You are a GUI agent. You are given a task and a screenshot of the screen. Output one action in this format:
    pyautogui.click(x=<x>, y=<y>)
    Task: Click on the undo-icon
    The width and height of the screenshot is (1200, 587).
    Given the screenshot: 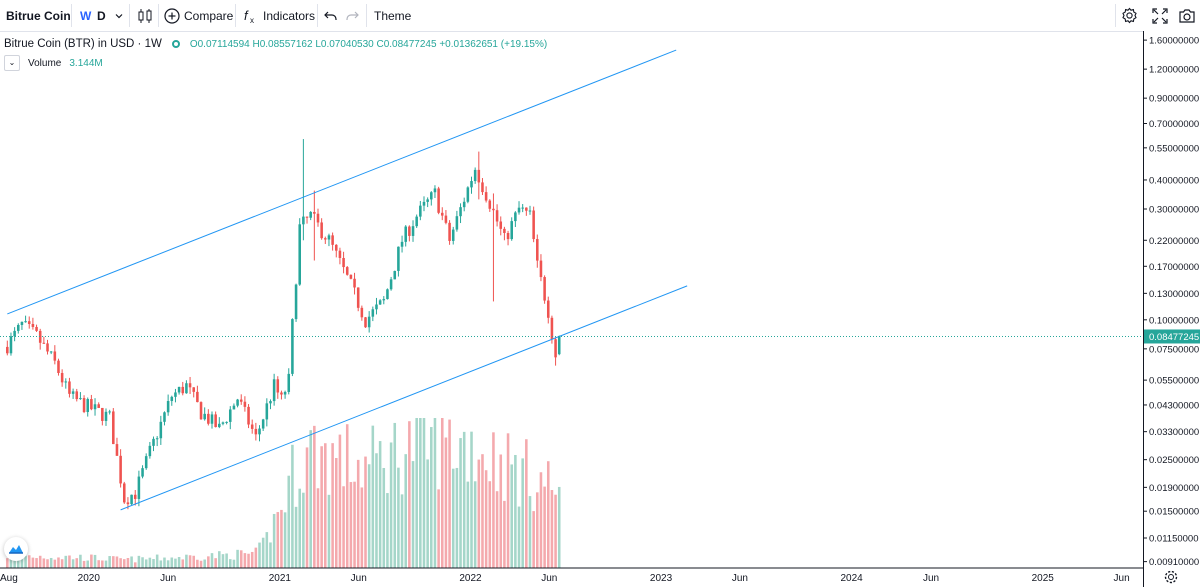 What is the action you would take?
    pyautogui.click(x=331, y=15)
    